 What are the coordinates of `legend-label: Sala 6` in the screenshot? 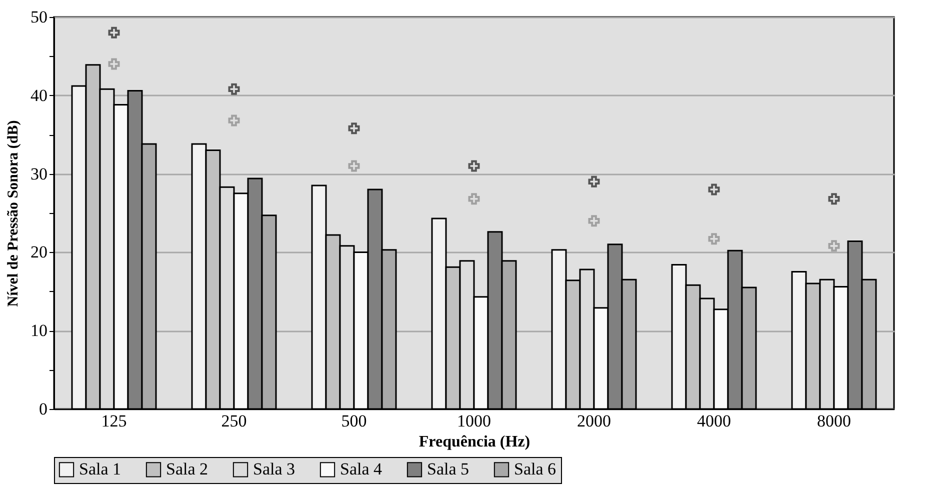 It's located at (535, 469).